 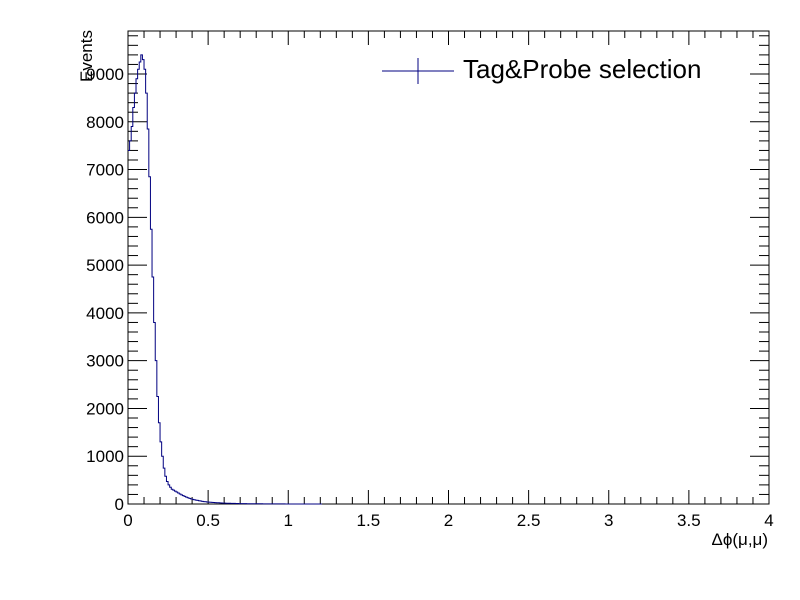 I want to click on x-tick-label: 3, so click(x=608, y=520).